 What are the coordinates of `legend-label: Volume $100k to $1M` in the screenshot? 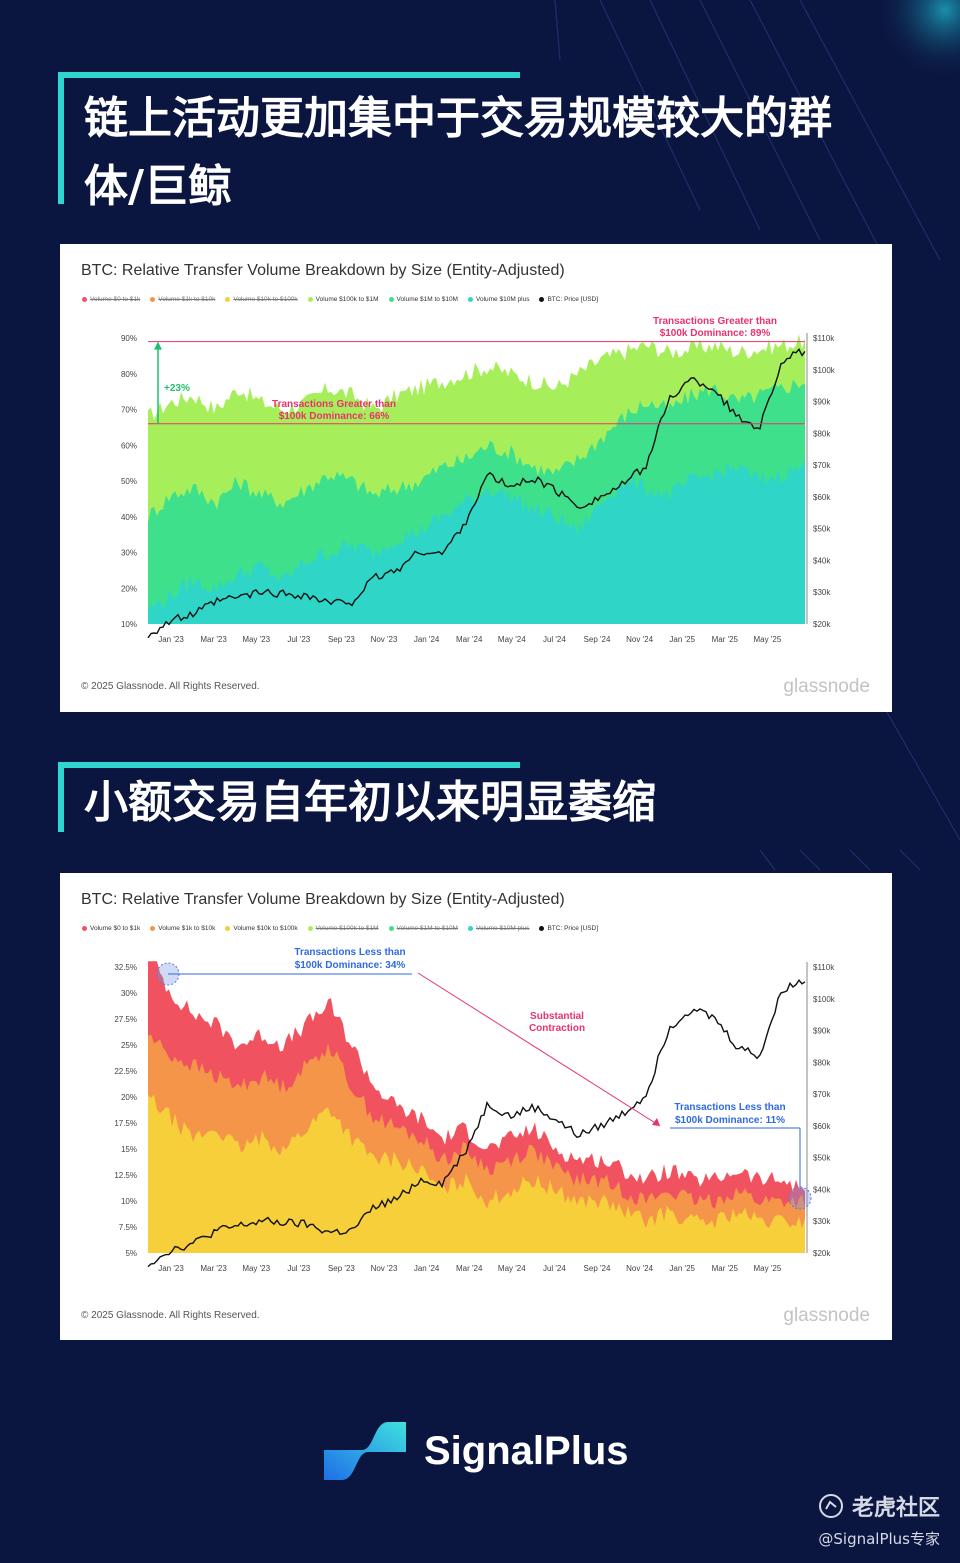 It's located at (347, 299).